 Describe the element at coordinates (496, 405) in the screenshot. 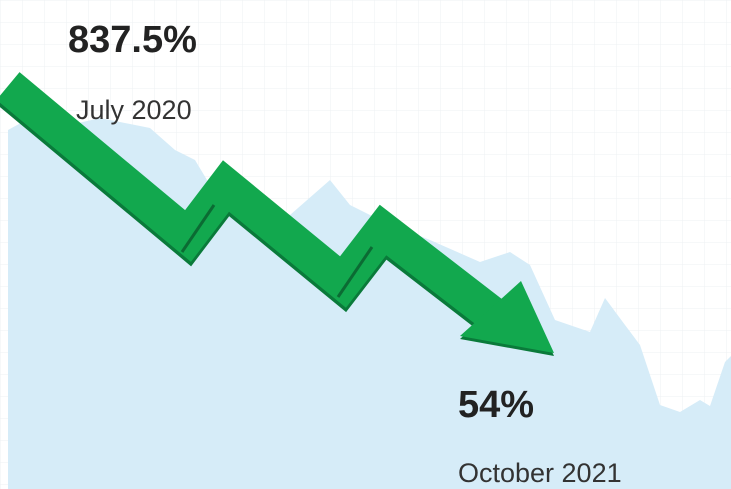

I see `end-value: 54%` at that location.